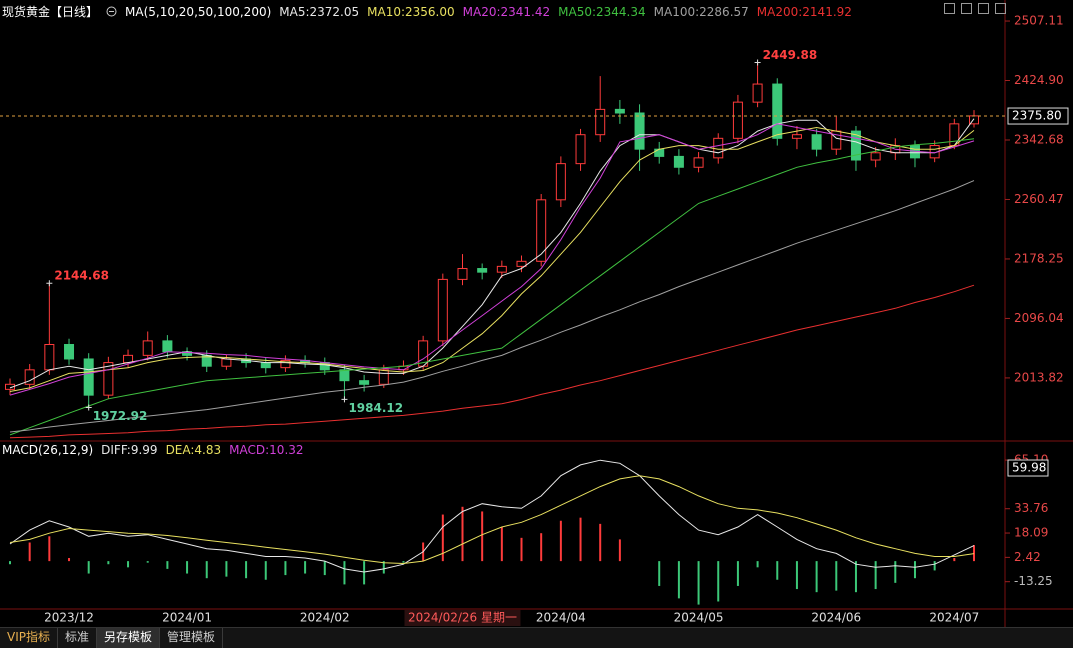 This screenshot has height=648, width=1073. I want to click on y-tick-label: 2178.25, so click(1039, 258).